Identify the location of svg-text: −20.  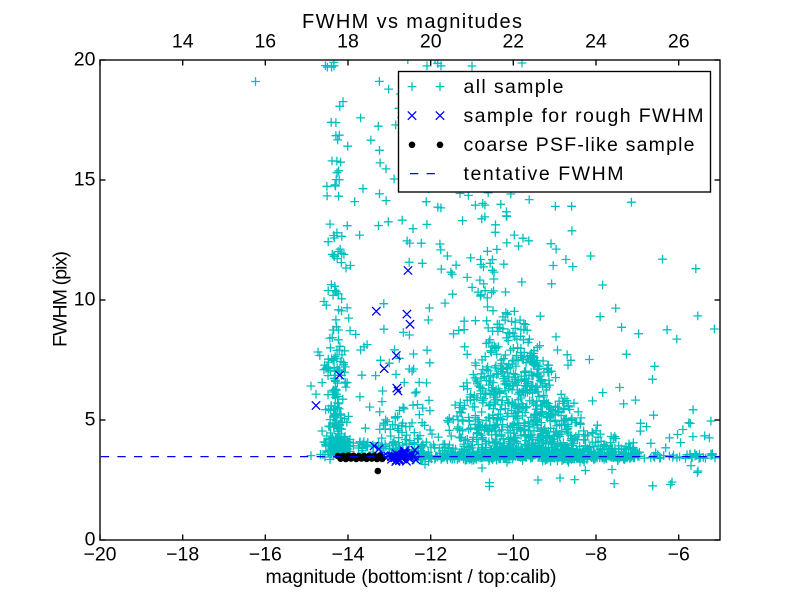
(99, 555).